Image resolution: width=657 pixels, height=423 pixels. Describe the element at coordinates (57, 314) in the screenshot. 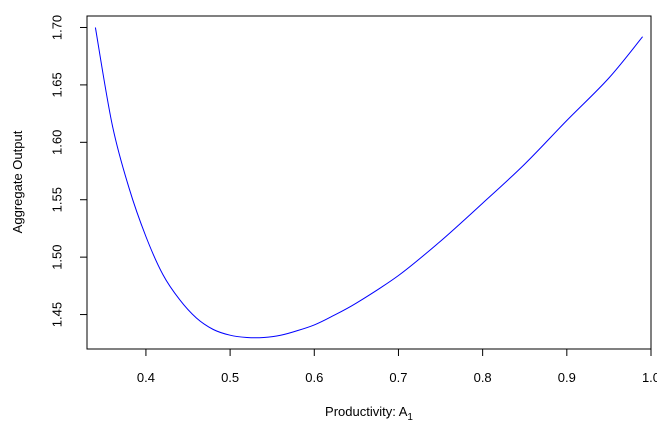

I see `y-tick-label: 1.45` at that location.